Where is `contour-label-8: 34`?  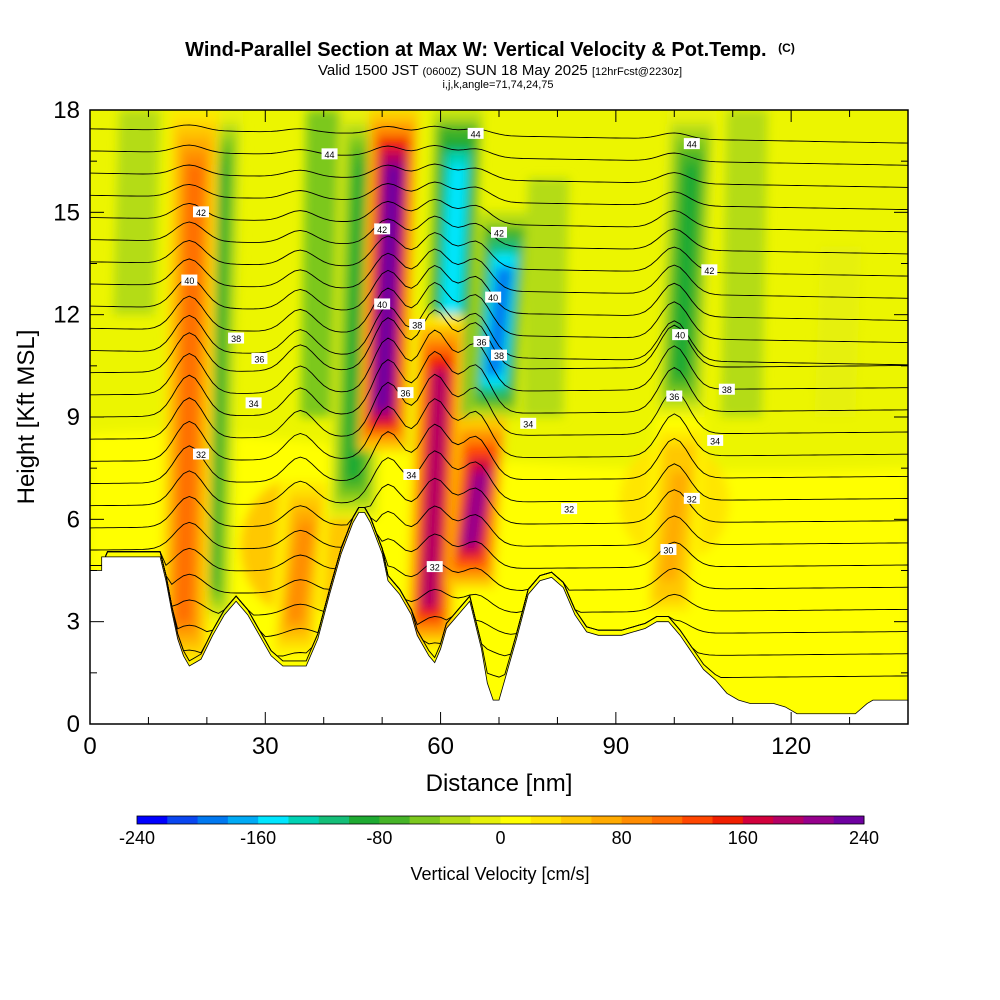 contour-label-8: 34 is located at coordinates (715, 441).